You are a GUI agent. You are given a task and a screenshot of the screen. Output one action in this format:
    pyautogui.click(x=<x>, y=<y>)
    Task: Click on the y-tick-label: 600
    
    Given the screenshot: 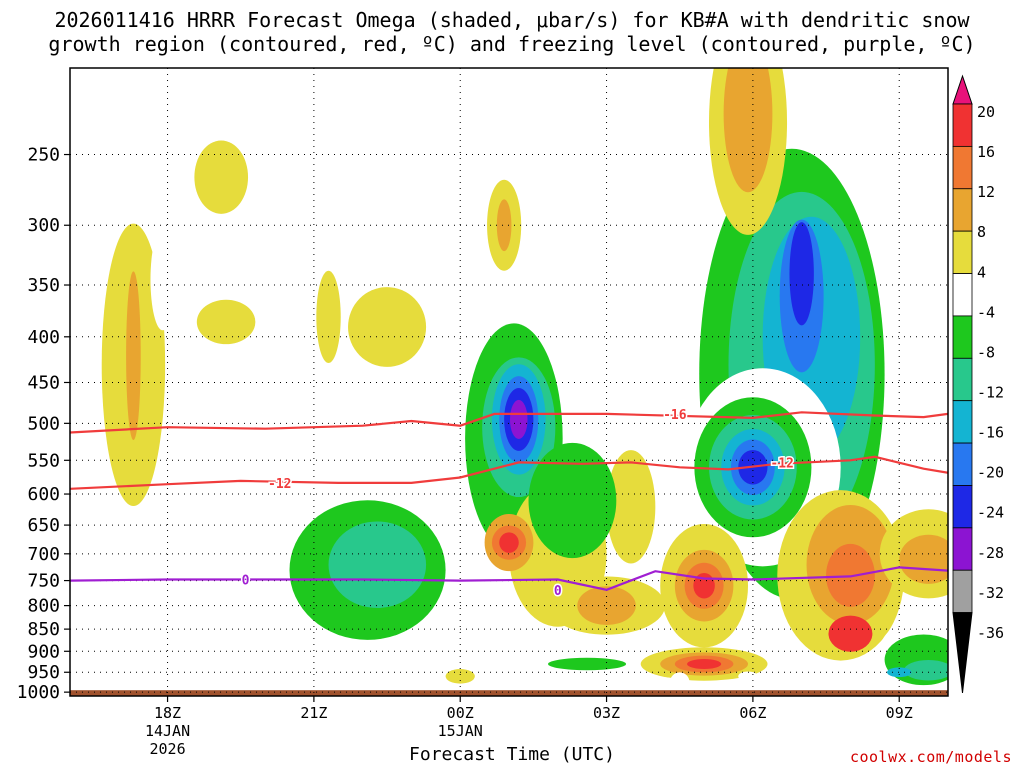 What is the action you would take?
    pyautogui.click(x=43, y=494)
    